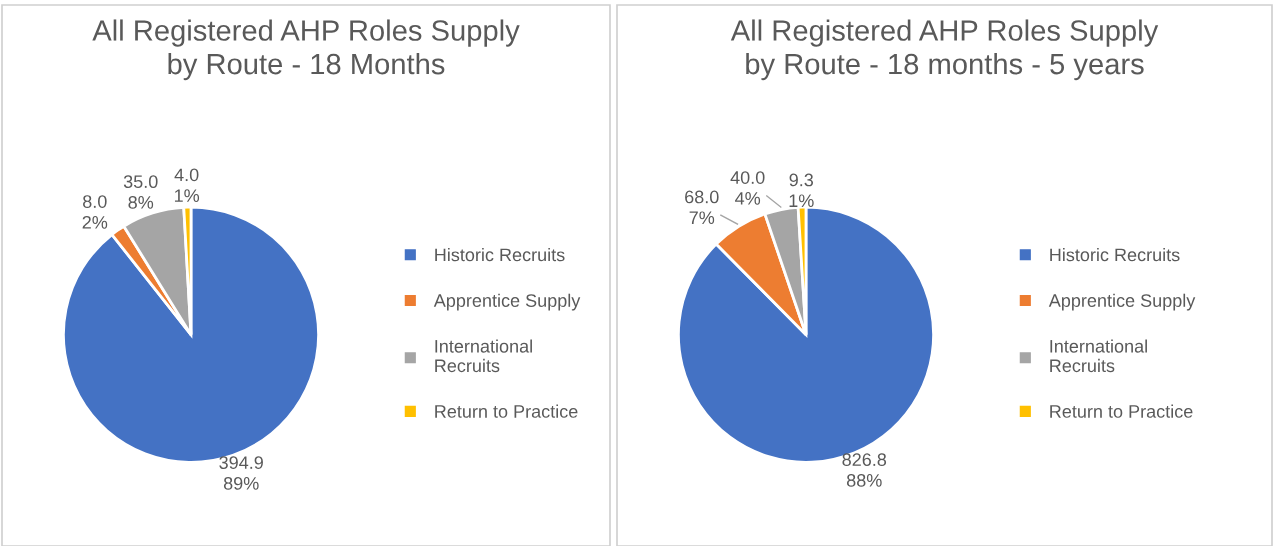  Describe the element at coordinates (95, 212) in the screenshot. I see `data-label: 8.0 2%` at that location.